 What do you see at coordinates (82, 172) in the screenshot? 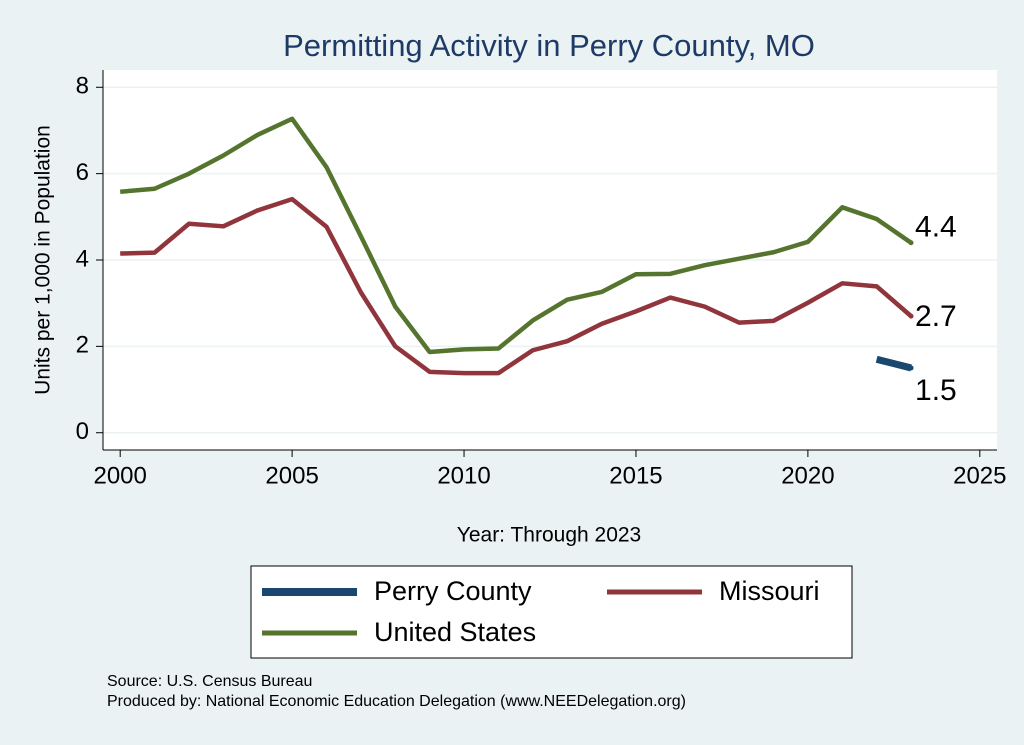
I see `y-tick-label: 6` at bounding box center [82, 172].